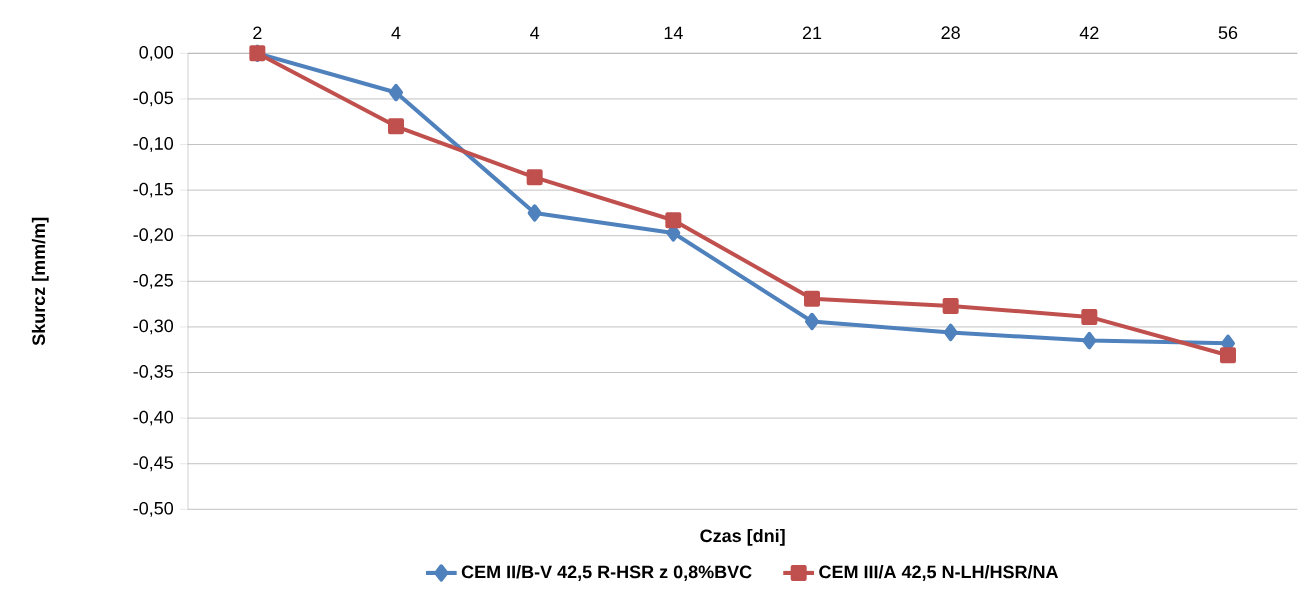 The width and height of the screenshot is (1311, 596). What do you see at coordinates (153, 236) in the screenshot?
I see `y-tick-label: -0,20` at bounding box center [153, 236].